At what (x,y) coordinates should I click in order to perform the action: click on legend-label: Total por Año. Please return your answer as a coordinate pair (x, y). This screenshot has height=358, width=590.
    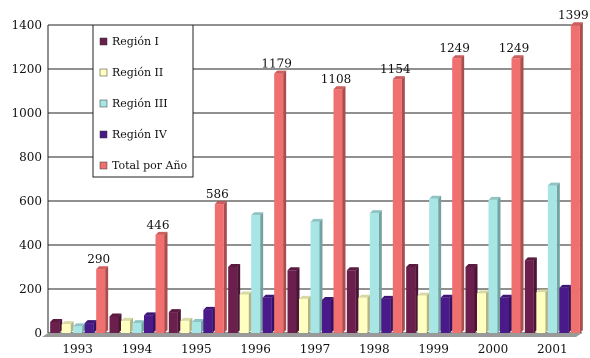
    Looking at the image, I should click on (150, 165).